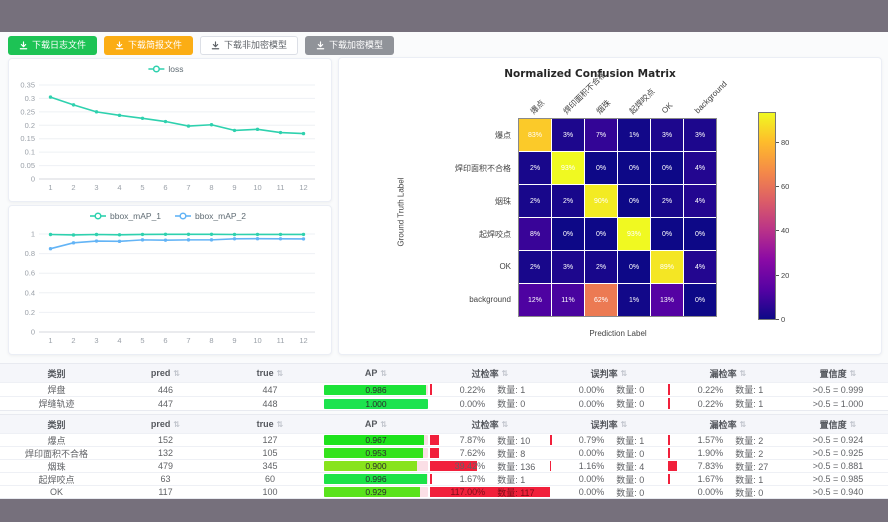 The image size is (888, 522). What do you see at coordinates (73, 340) in the screenshot?
I see `svg-text: 2` at bounding box center [73, 340].